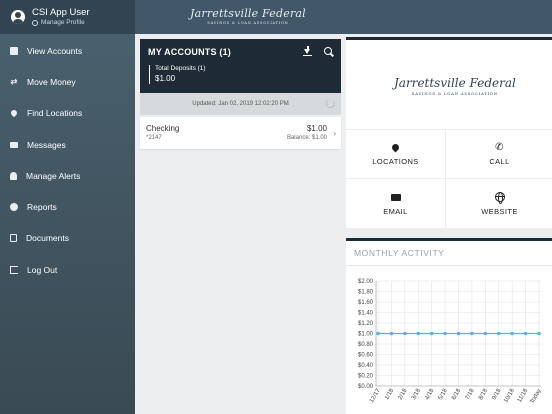 This screenshot has height=414, width=552. I want to click on account-row: Checking *2147 $1.00 Balance: $1.00 ›, so click(240, 133).